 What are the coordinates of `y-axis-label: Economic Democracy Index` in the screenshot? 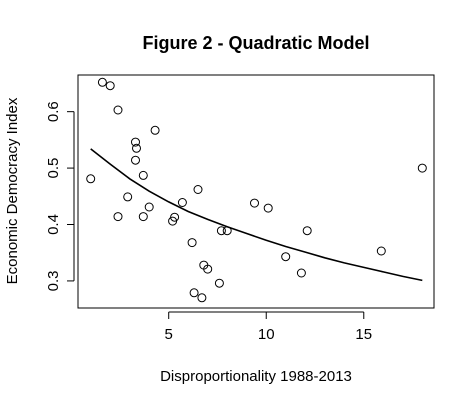 It's located at (12, 190).